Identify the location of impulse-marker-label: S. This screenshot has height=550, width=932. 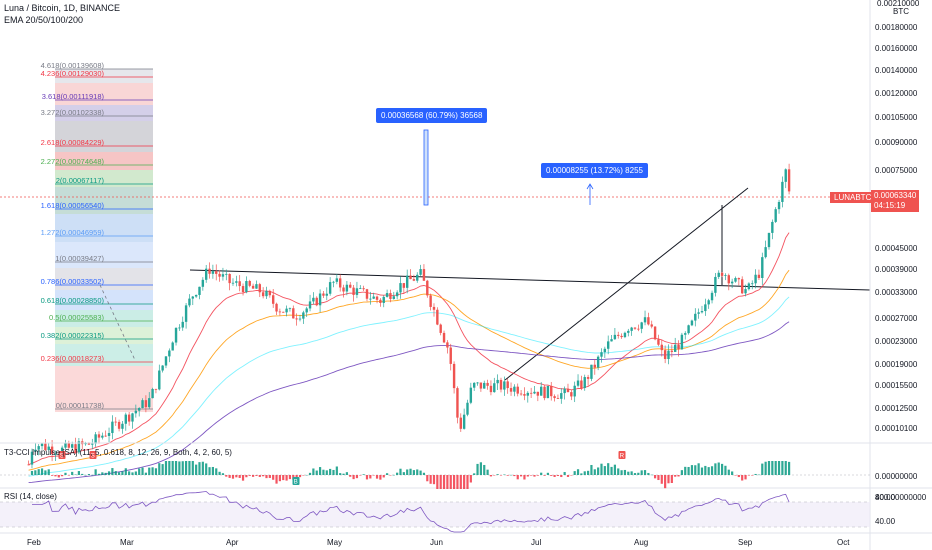
(62, 457).